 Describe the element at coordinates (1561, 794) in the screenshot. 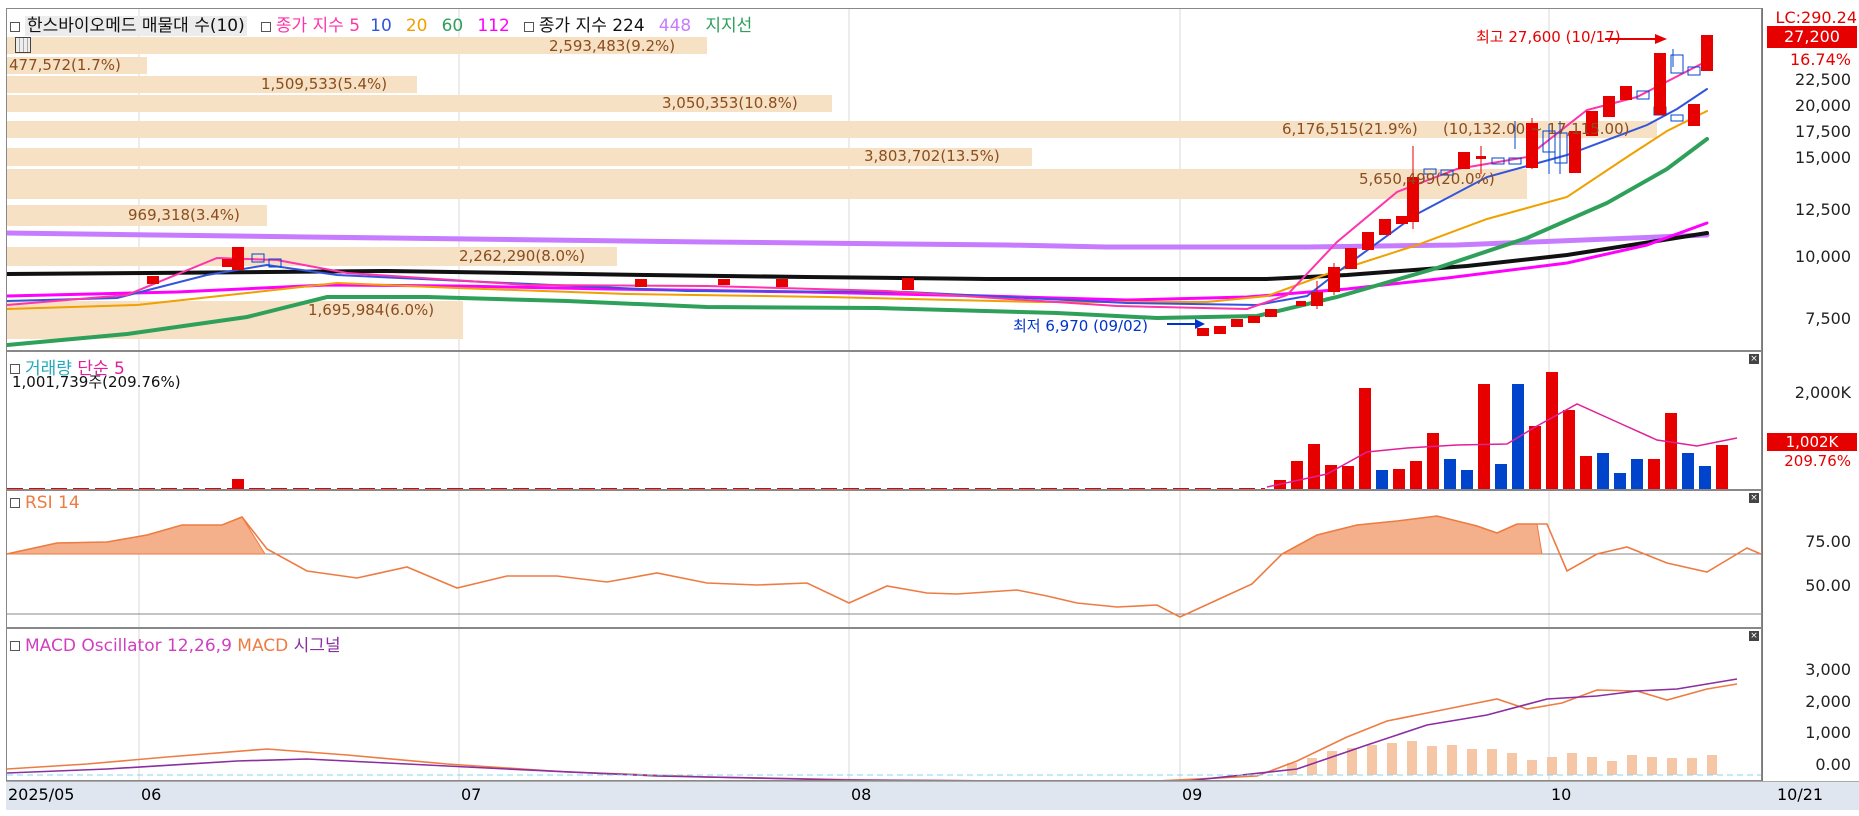

I see `date-label: 10` at that location.